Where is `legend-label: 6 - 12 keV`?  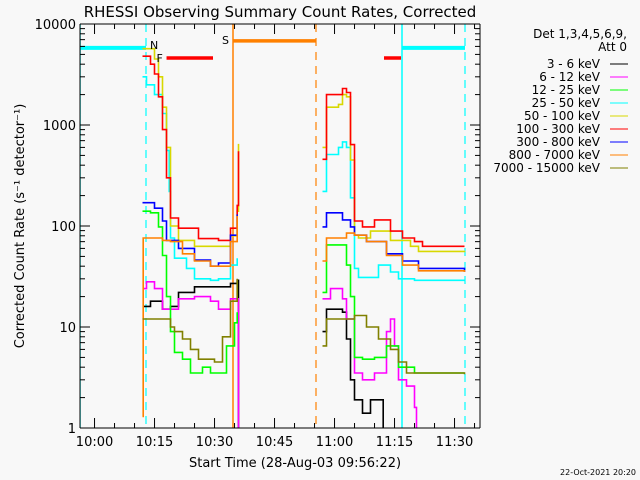 legend-label: 6 - 12 keV is located at coordinates (570, 77).